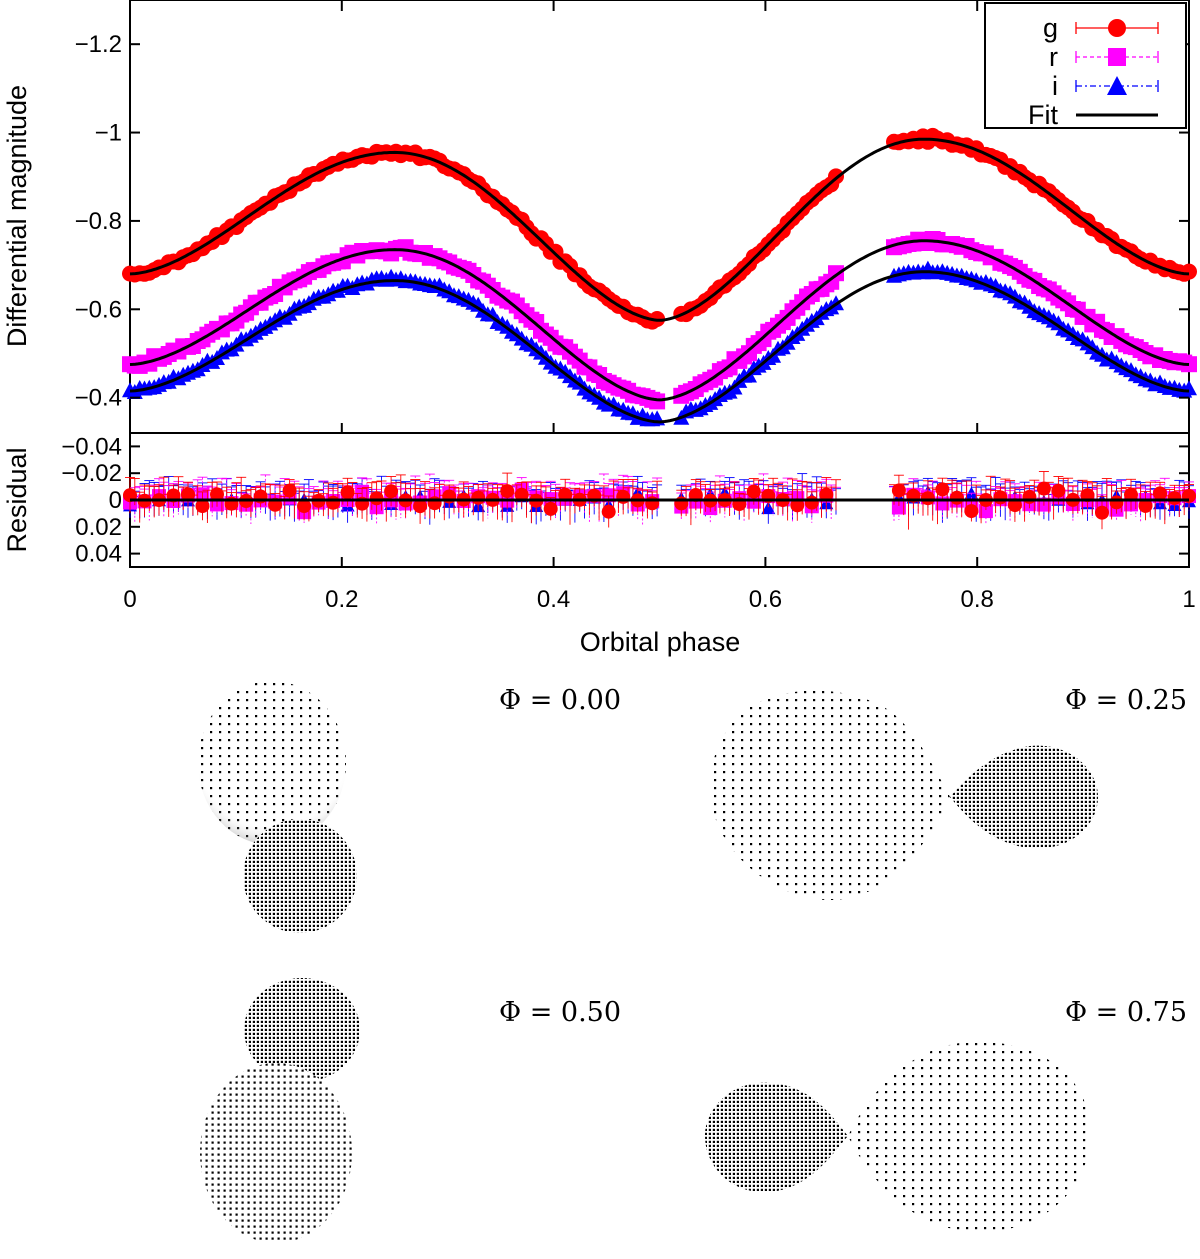 Image resolution: width=1200 pixels, height=1259 pixels. Describe the element at coordinates (98, 309) in the screenshot. I see `y-tick-label: −0.6` at that location.